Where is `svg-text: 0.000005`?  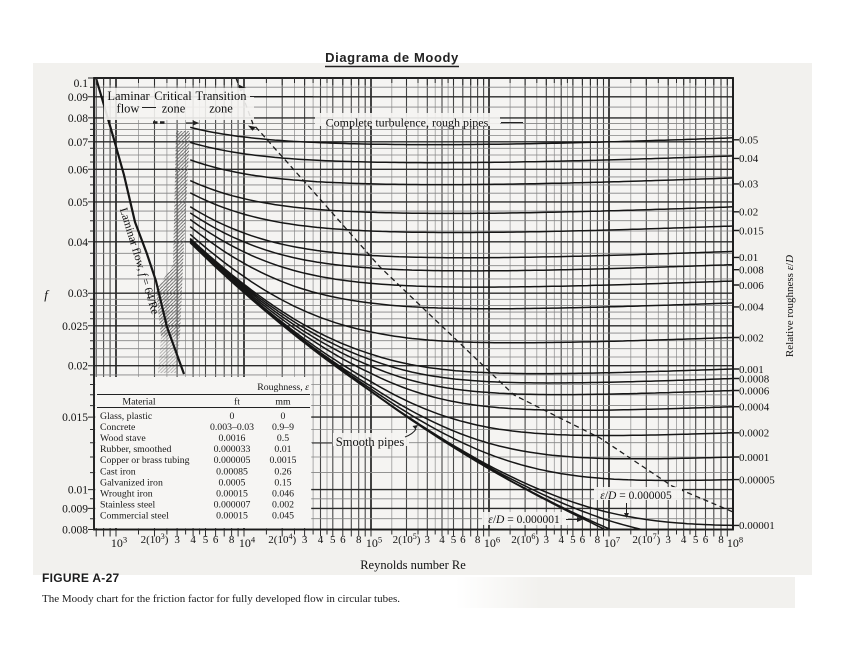 svg-text: 0.000005 is located at coordinates (232, 460).